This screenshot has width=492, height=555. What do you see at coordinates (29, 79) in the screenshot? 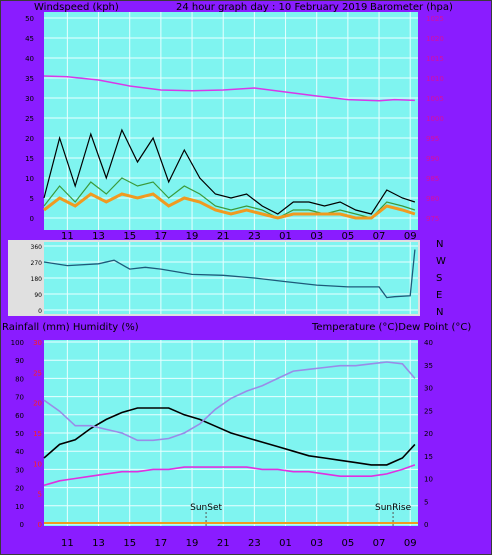
I see `wind-tick-label: 35` at bounding box center [29, 79].